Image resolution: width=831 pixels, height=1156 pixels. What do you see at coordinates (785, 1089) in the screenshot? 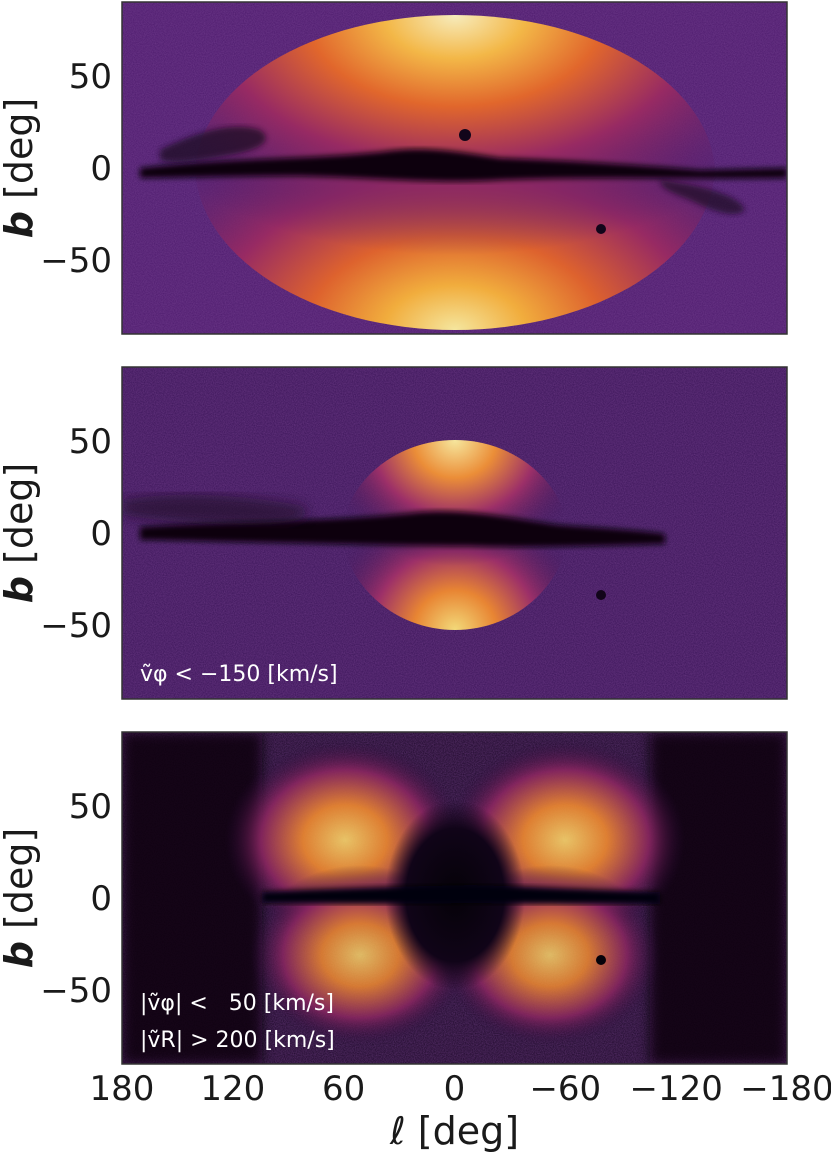
I see `x-tick-label: −180` at bounding box center [785, 1089].